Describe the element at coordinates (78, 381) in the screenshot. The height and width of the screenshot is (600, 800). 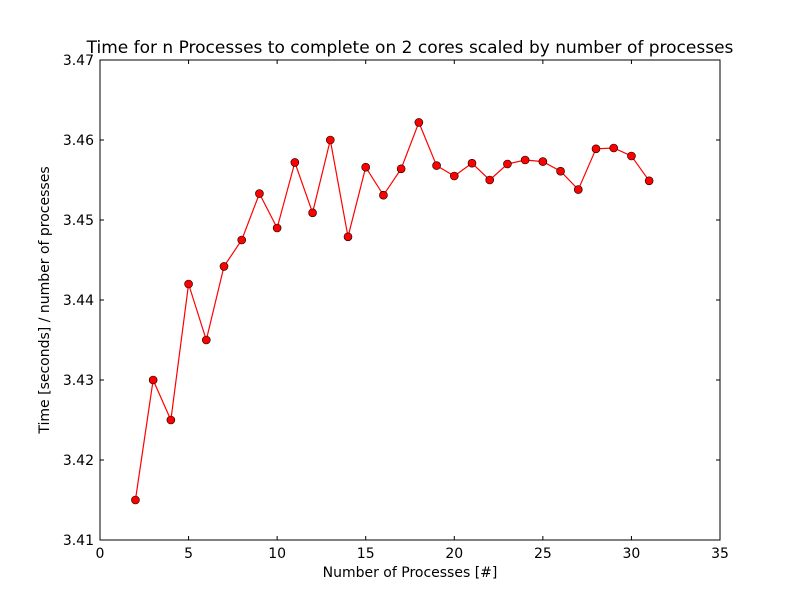
I see `y-tick-label: 3.43` at that location.